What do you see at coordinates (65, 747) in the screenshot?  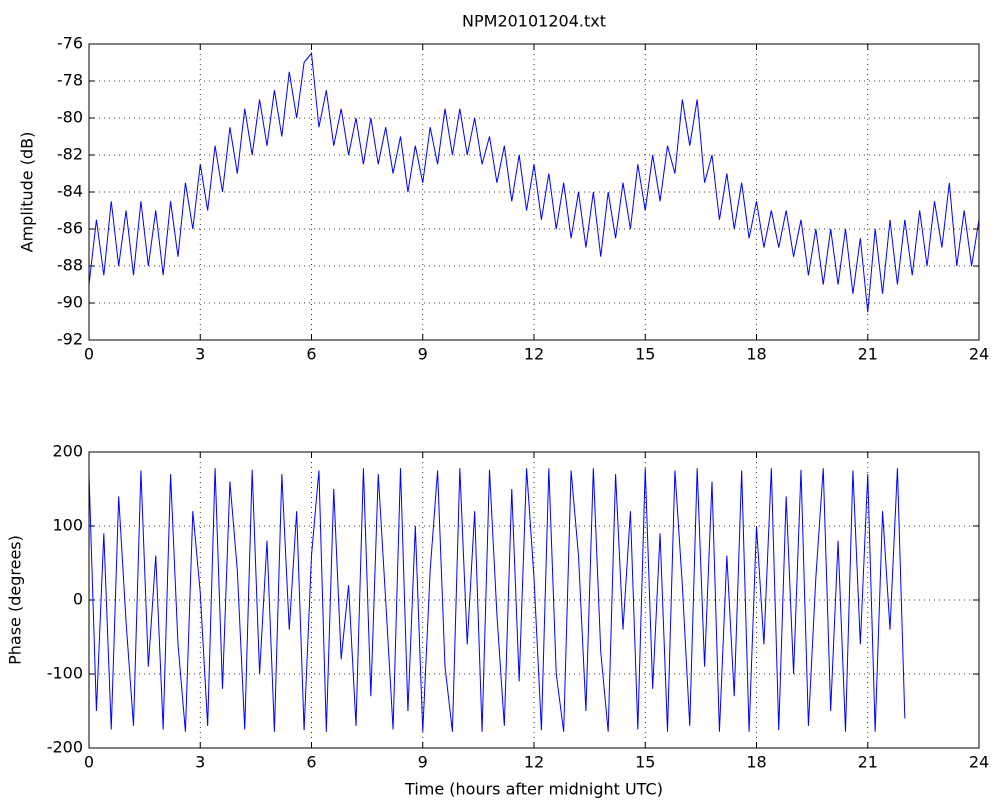 I see `y-tick-label: -200` at bounding box center [65, 747].